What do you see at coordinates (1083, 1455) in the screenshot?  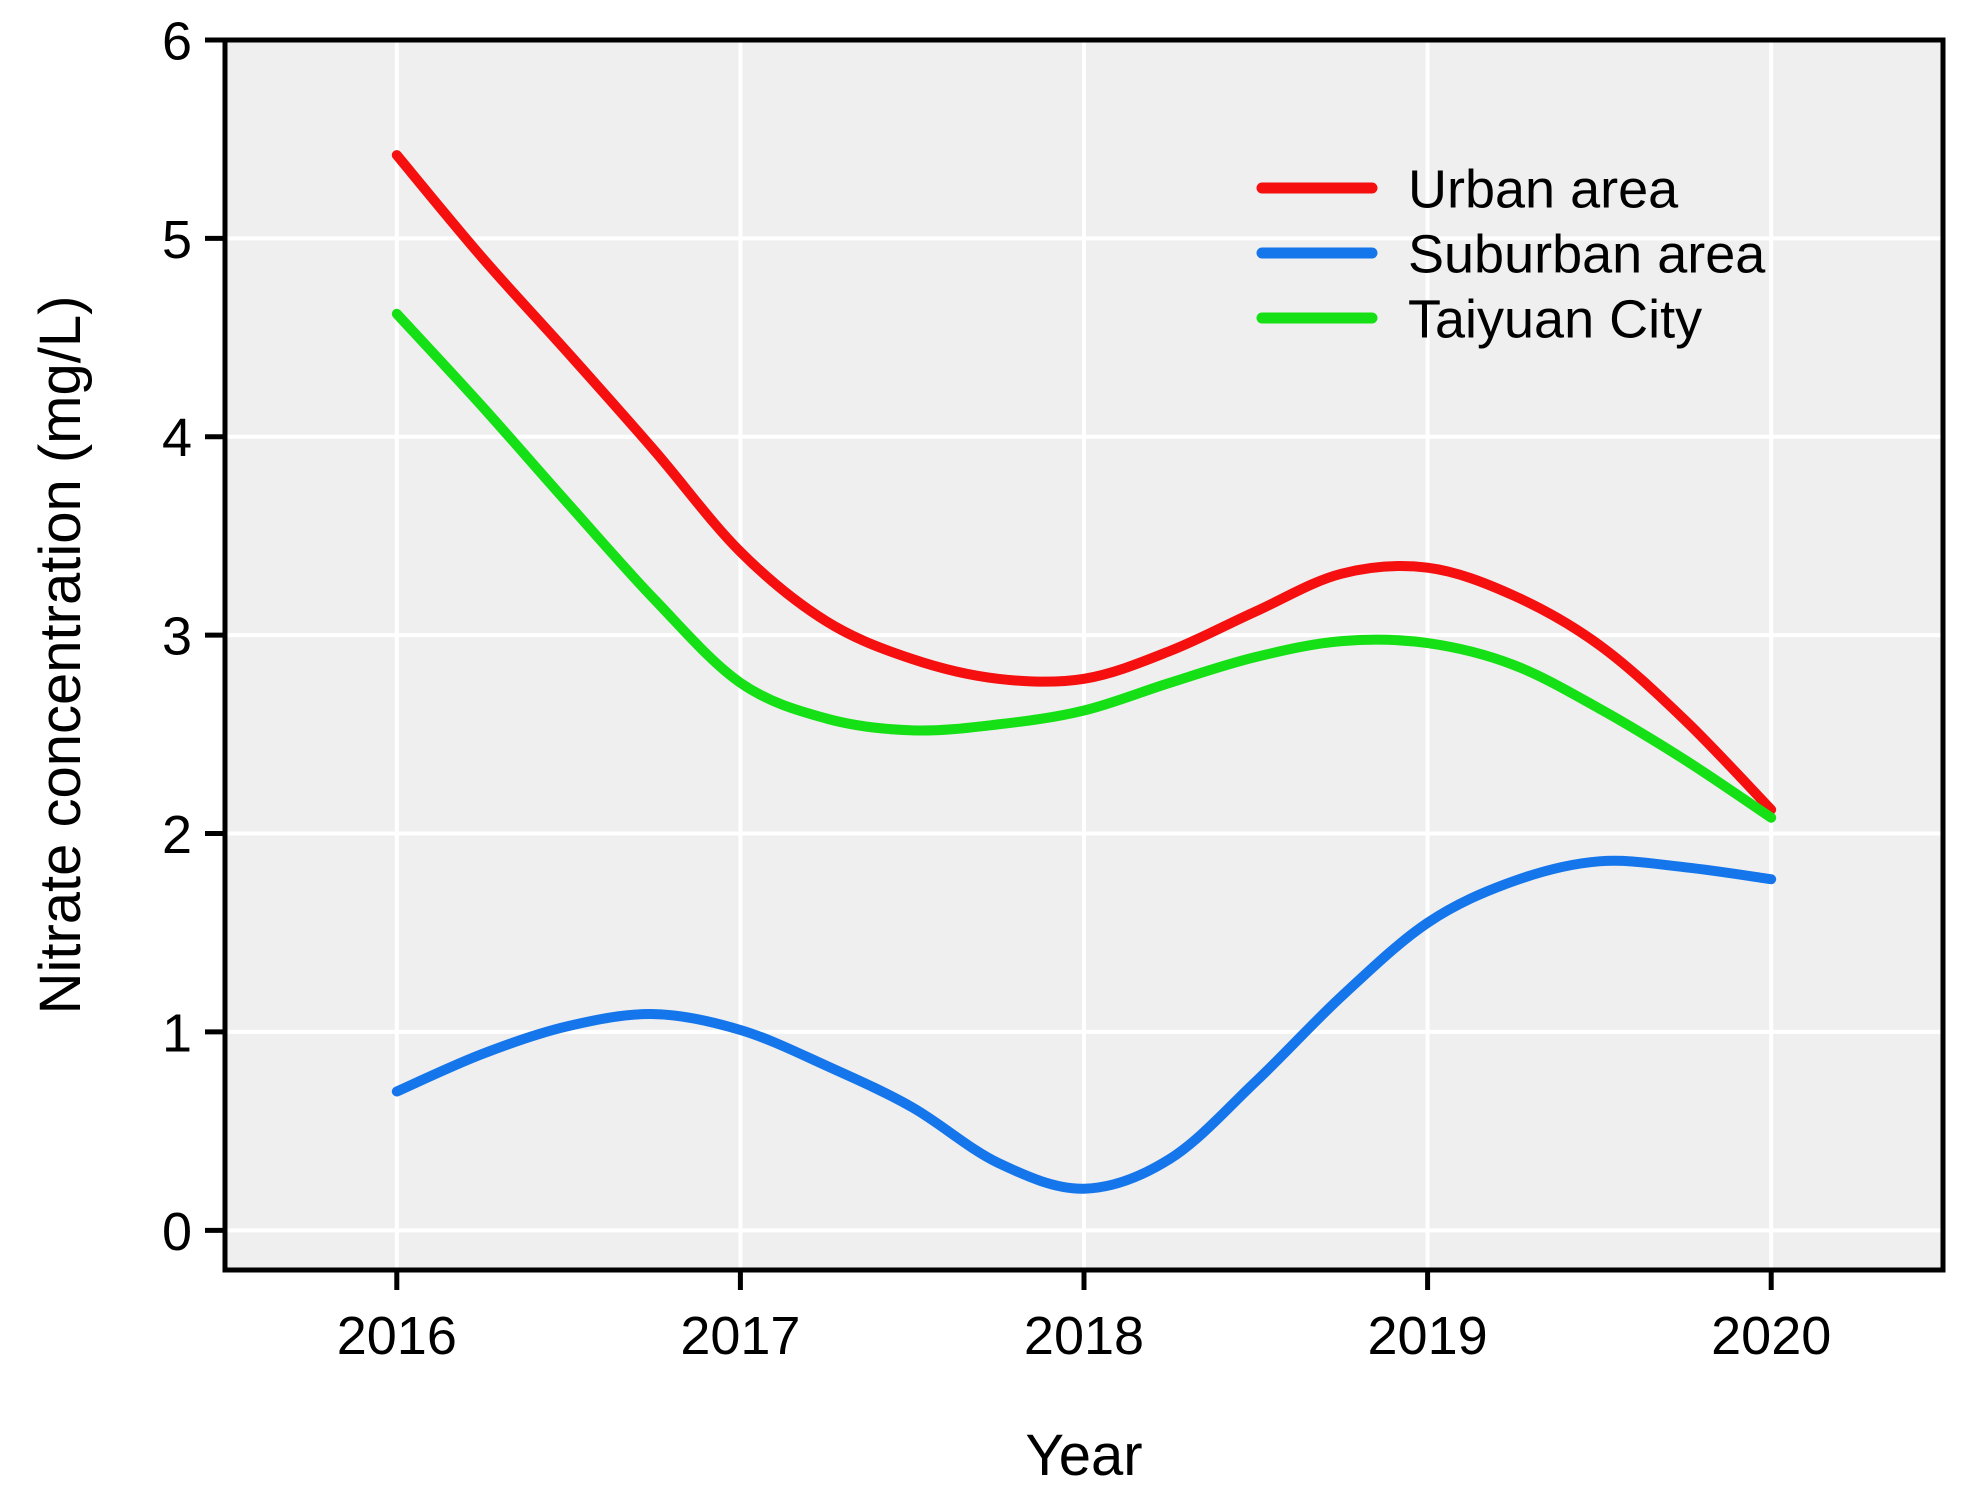 I see `x-axis-title: Year` at bounding box center [1083, 1455].